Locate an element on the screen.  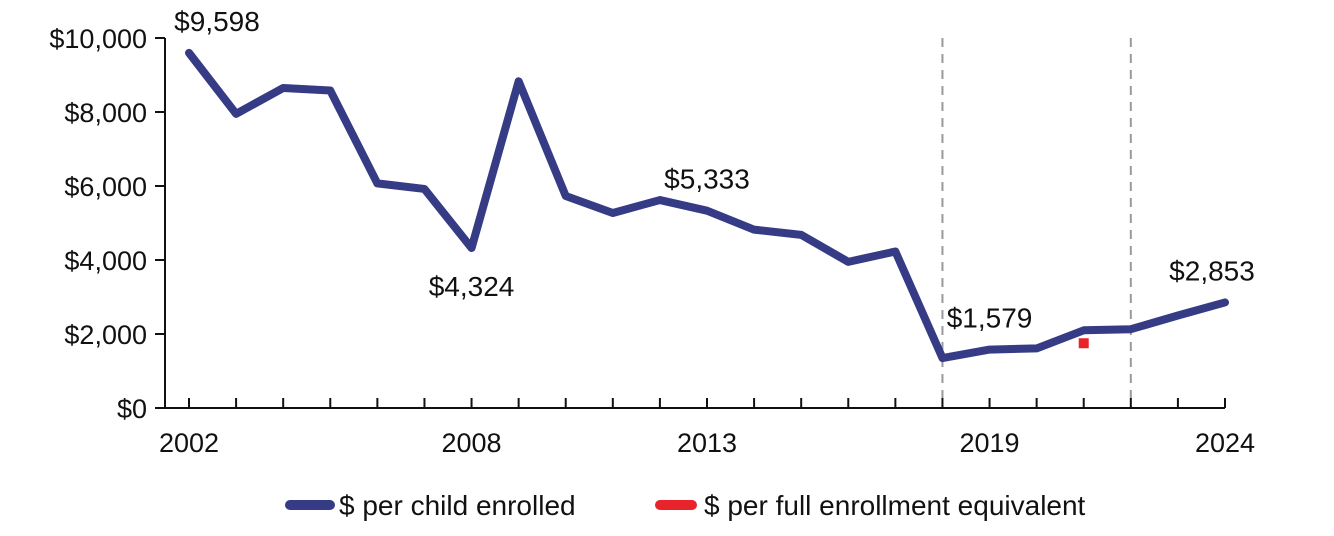
y-tick-label-8000: $8,000 is located at coordinates (105, 113).